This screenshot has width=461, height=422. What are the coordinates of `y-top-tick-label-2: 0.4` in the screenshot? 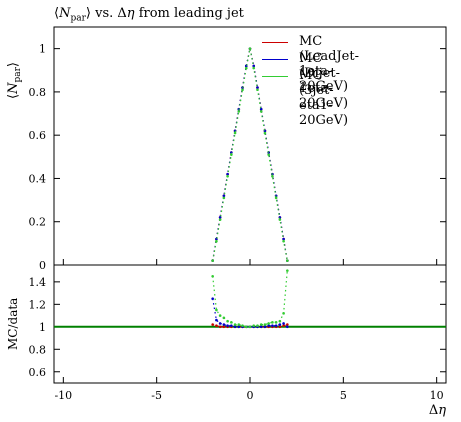 It's located at (38, 178).